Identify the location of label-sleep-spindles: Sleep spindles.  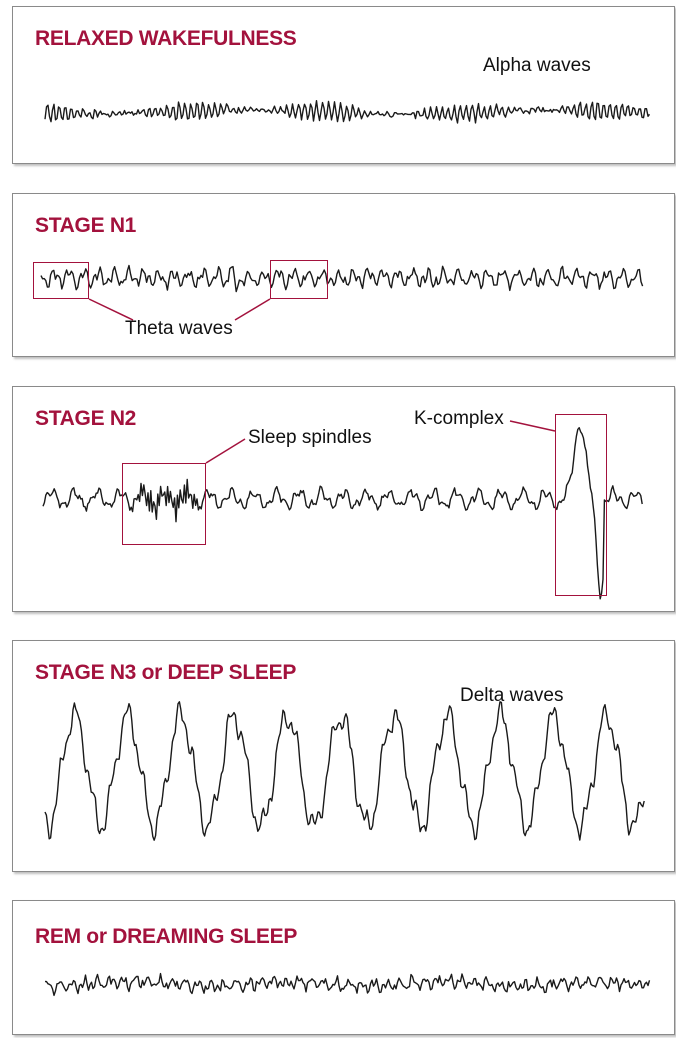
(310, 437).